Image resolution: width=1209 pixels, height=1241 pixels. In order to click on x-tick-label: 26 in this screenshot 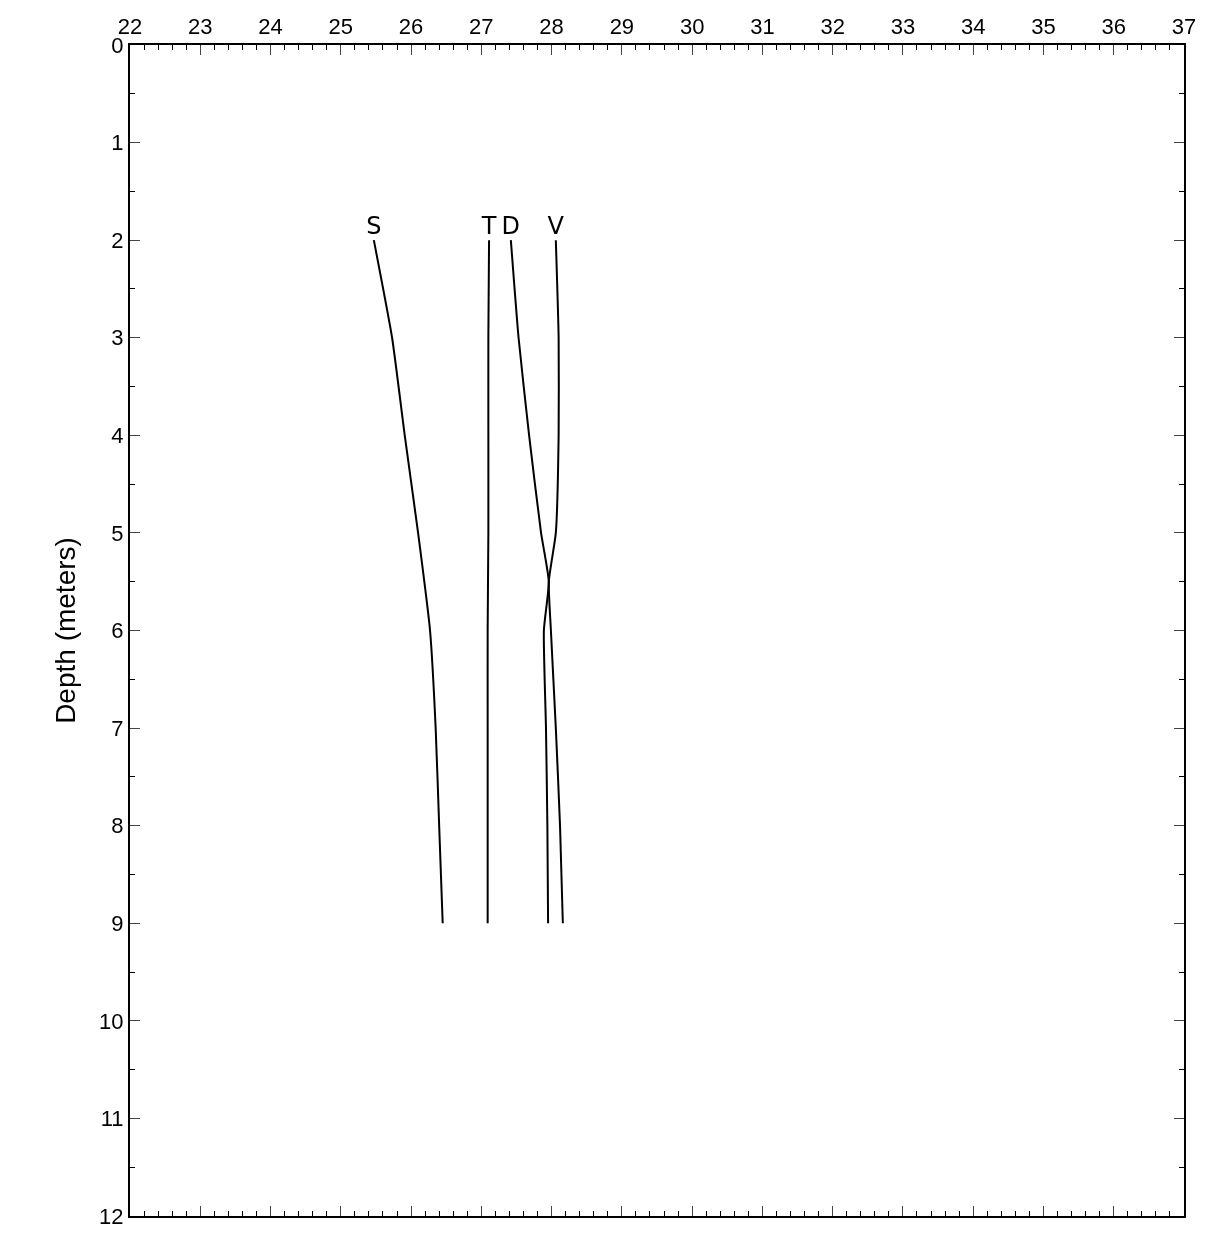, I will do `click(411, 27)`.